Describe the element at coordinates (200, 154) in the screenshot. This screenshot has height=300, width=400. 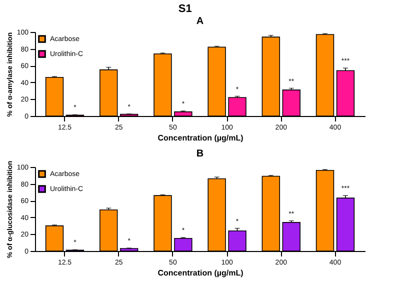
I see `chart-title: B` at that location.